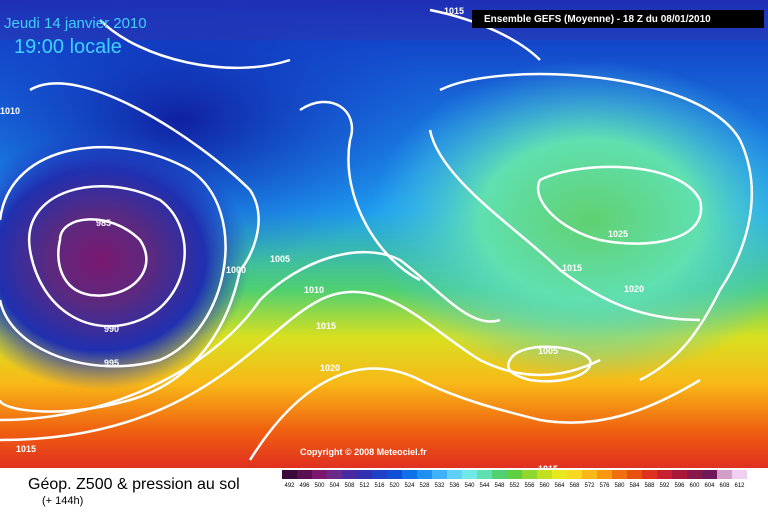 This screenshot has width=768, height=512. Describe the element at coordinates (544, 486) in the screenshot. I see `colorbar-label: 560` at that location.